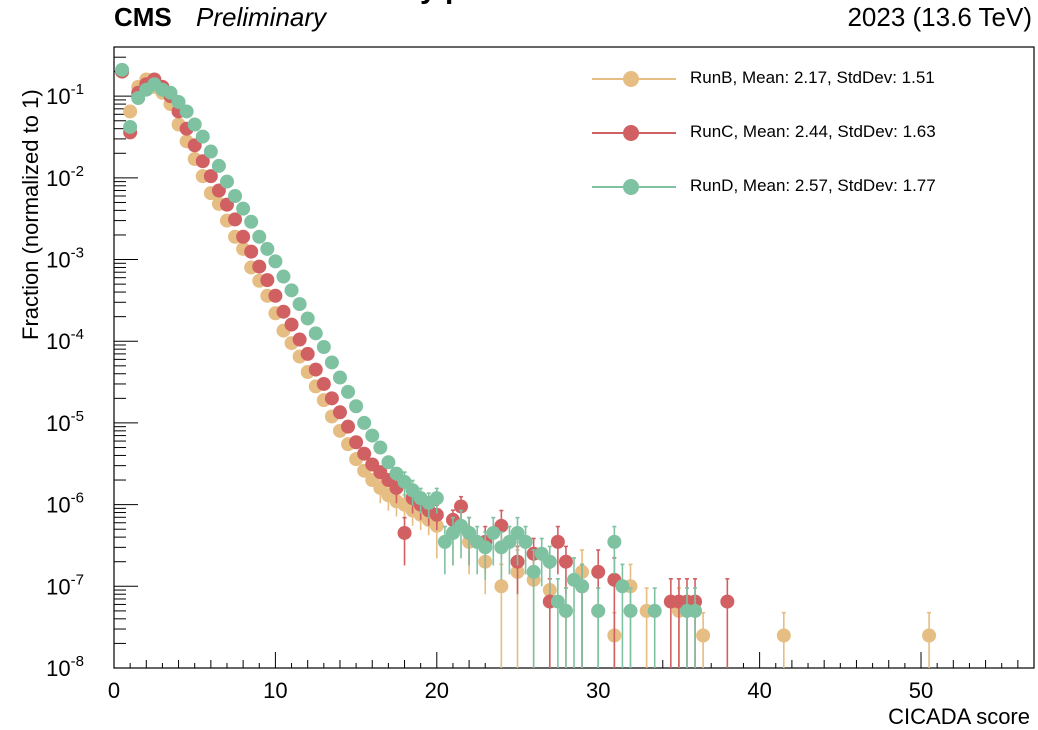 The width and height of the screenshot is (1038, 730). I want to click on status-label: Preliminary, so click(261, 17).